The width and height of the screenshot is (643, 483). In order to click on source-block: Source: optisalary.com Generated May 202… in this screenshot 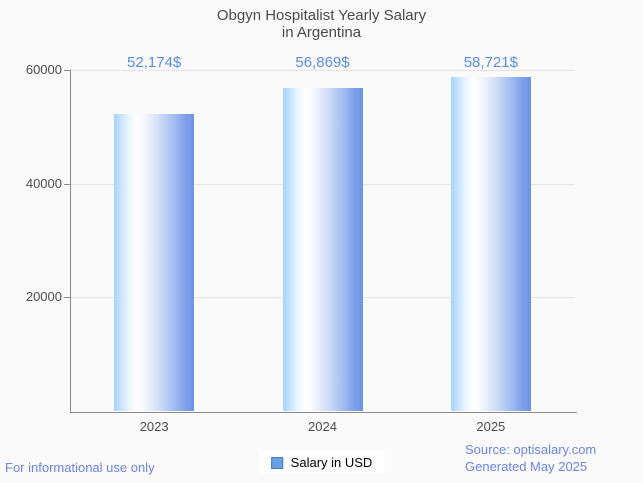, I will do `click(530, 458)`.